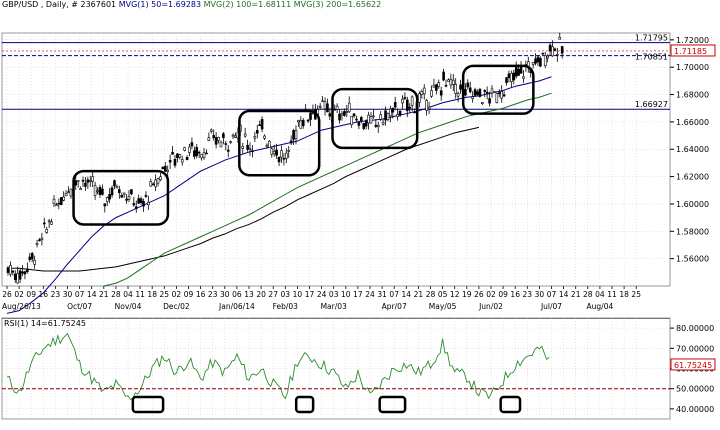  What do you see at coordinates (59, 4) in the screenshot?
I see `symbol-label: GBP/USD , Daily, # 2367601` at bounding box center [59, 4].